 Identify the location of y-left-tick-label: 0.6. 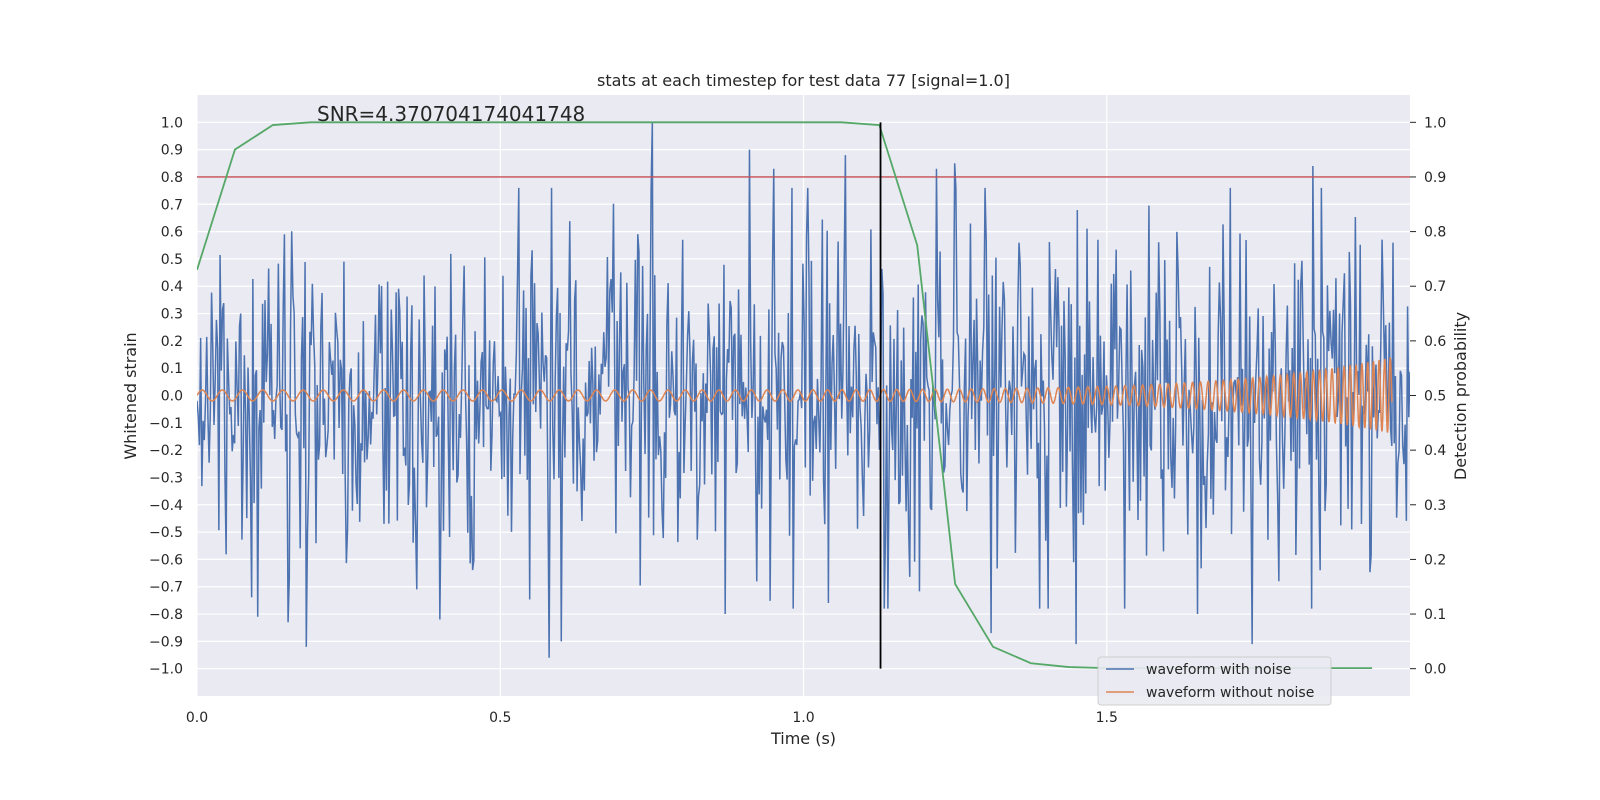
(172, 233).